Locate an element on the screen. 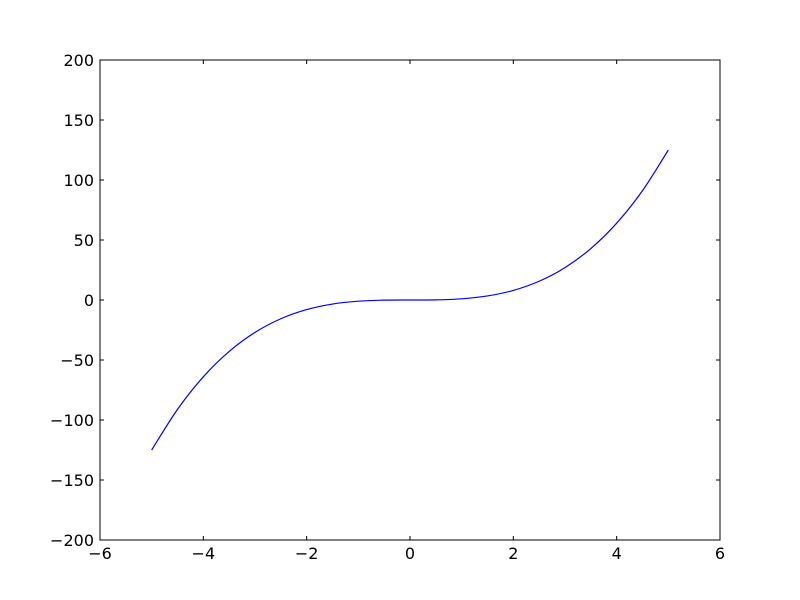 This screenshot has width=800, height=600. y-tick-label: 200 is located at coordinates (78, 60).